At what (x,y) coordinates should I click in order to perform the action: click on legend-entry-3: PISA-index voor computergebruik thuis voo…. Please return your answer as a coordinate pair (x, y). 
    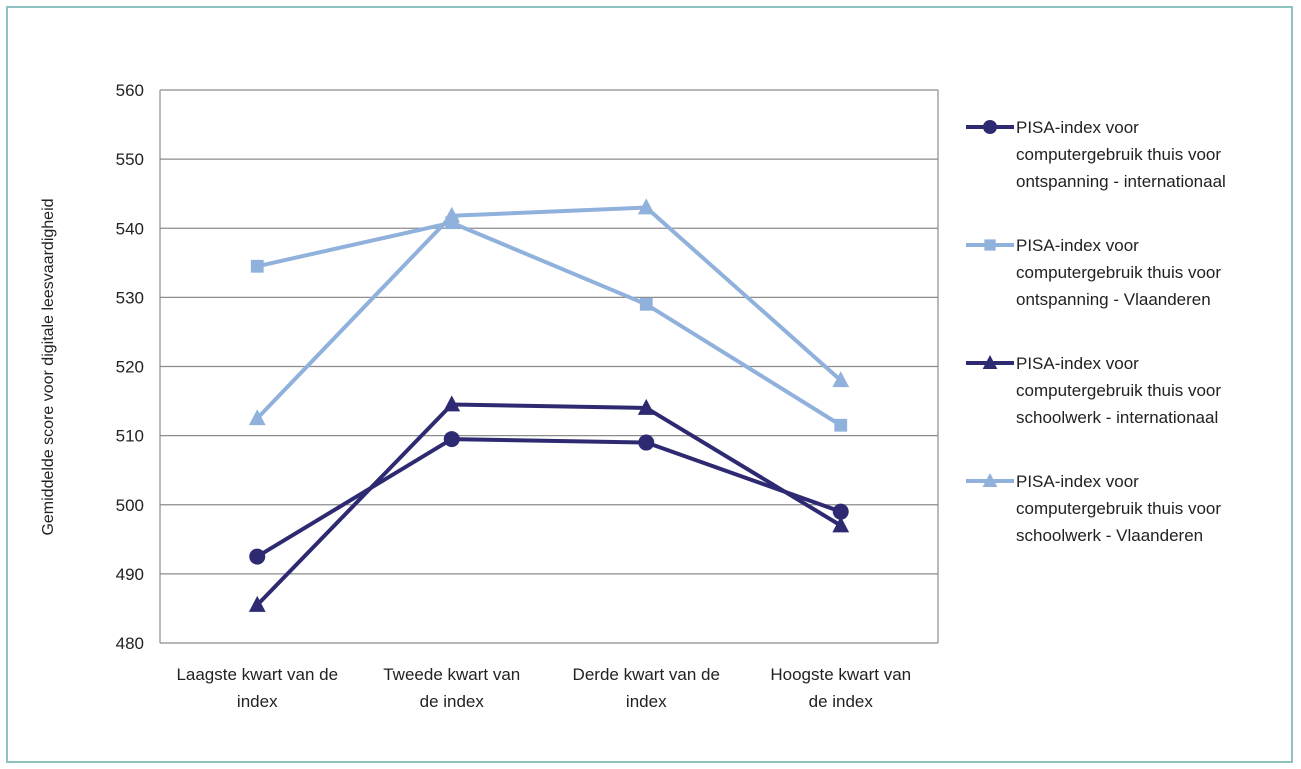
    Looking at the image, I should click on (1093, 390).